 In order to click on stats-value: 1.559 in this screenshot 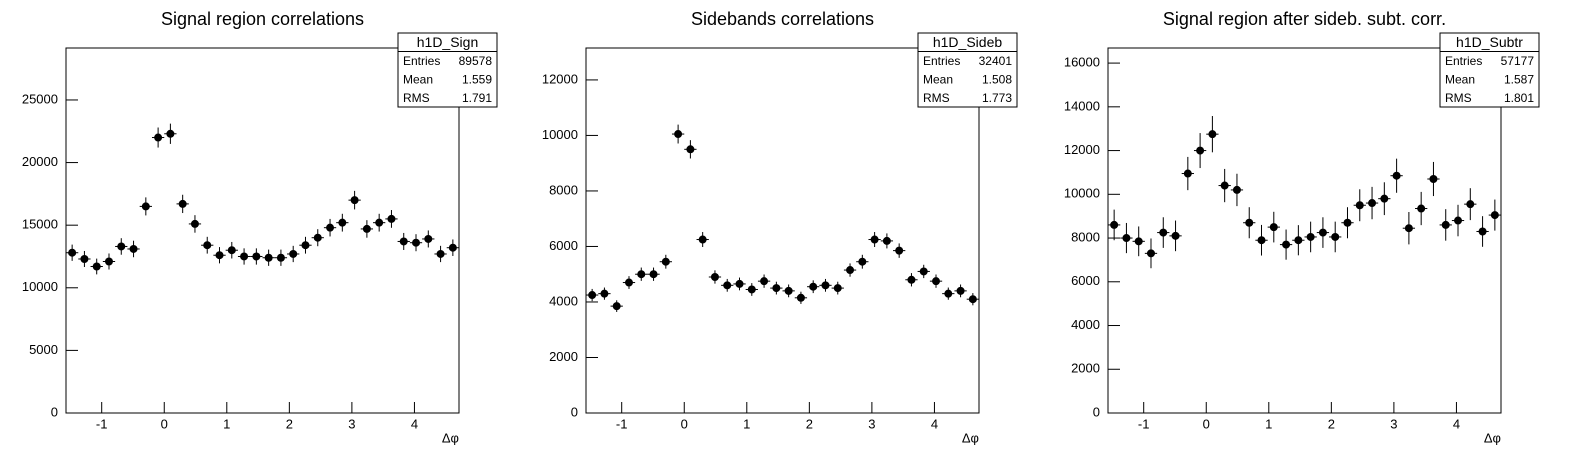, I will do `click(477, 79)`.